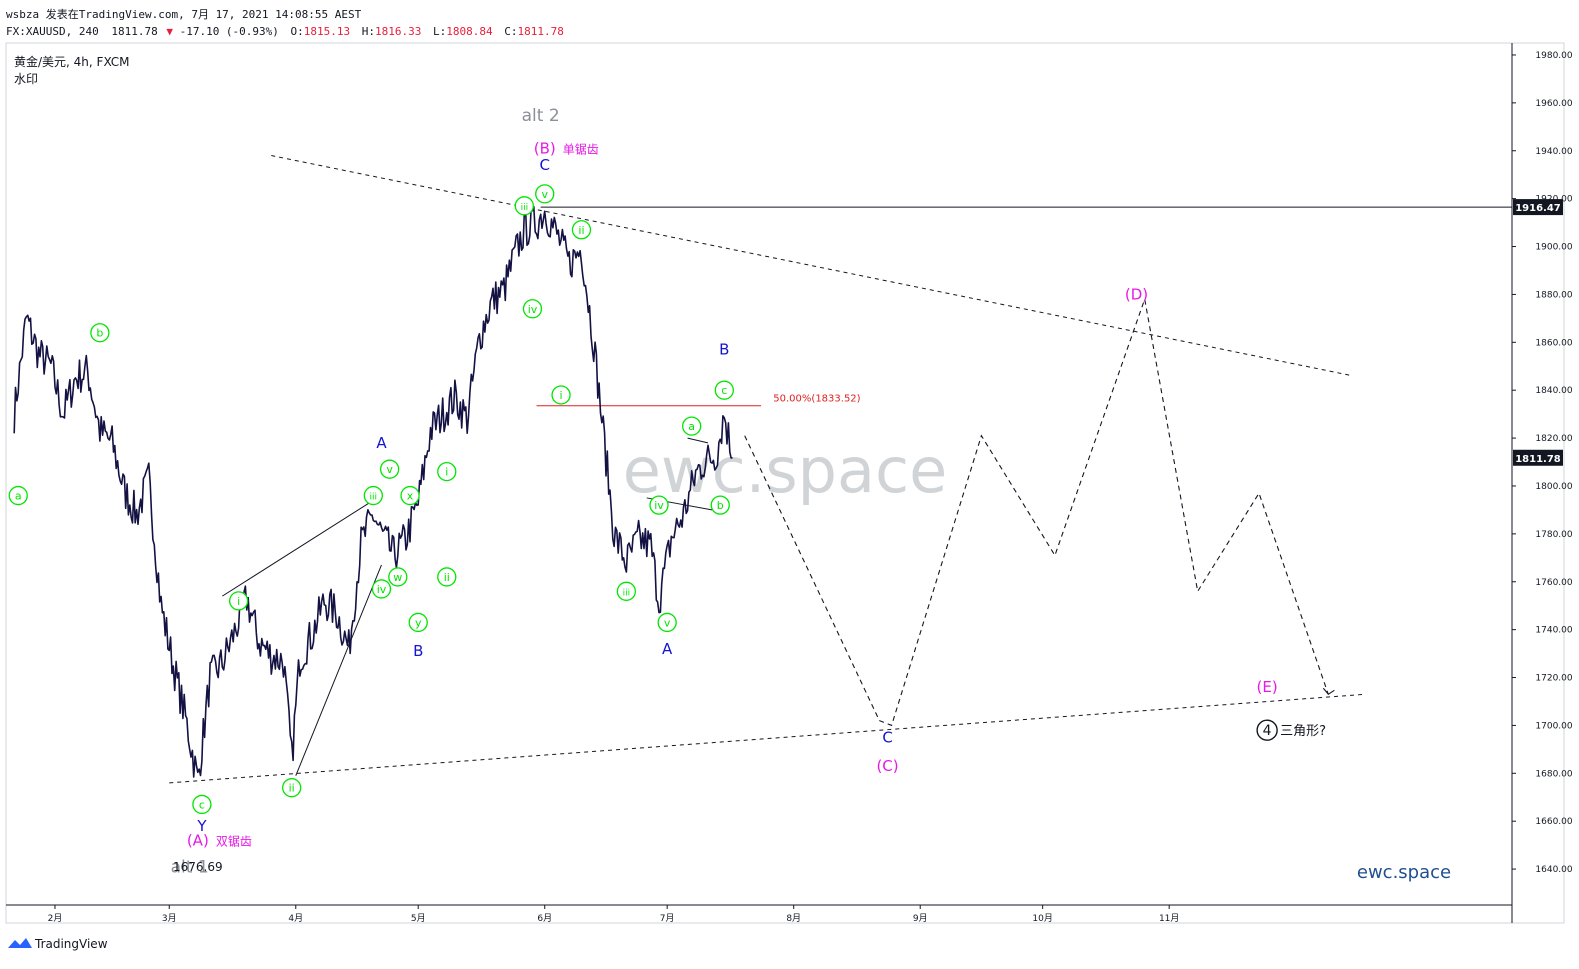  I want to click on time-tick-label: 9月, so click(920, 918).